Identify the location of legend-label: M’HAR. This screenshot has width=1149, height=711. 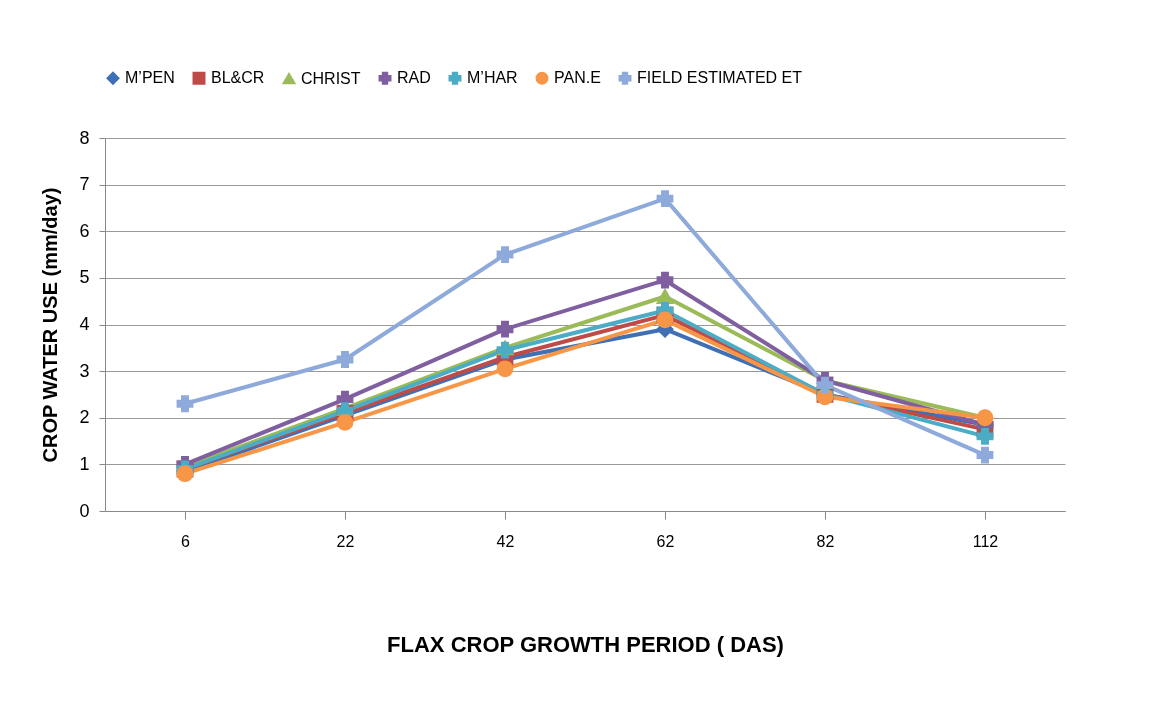
(492, 78).